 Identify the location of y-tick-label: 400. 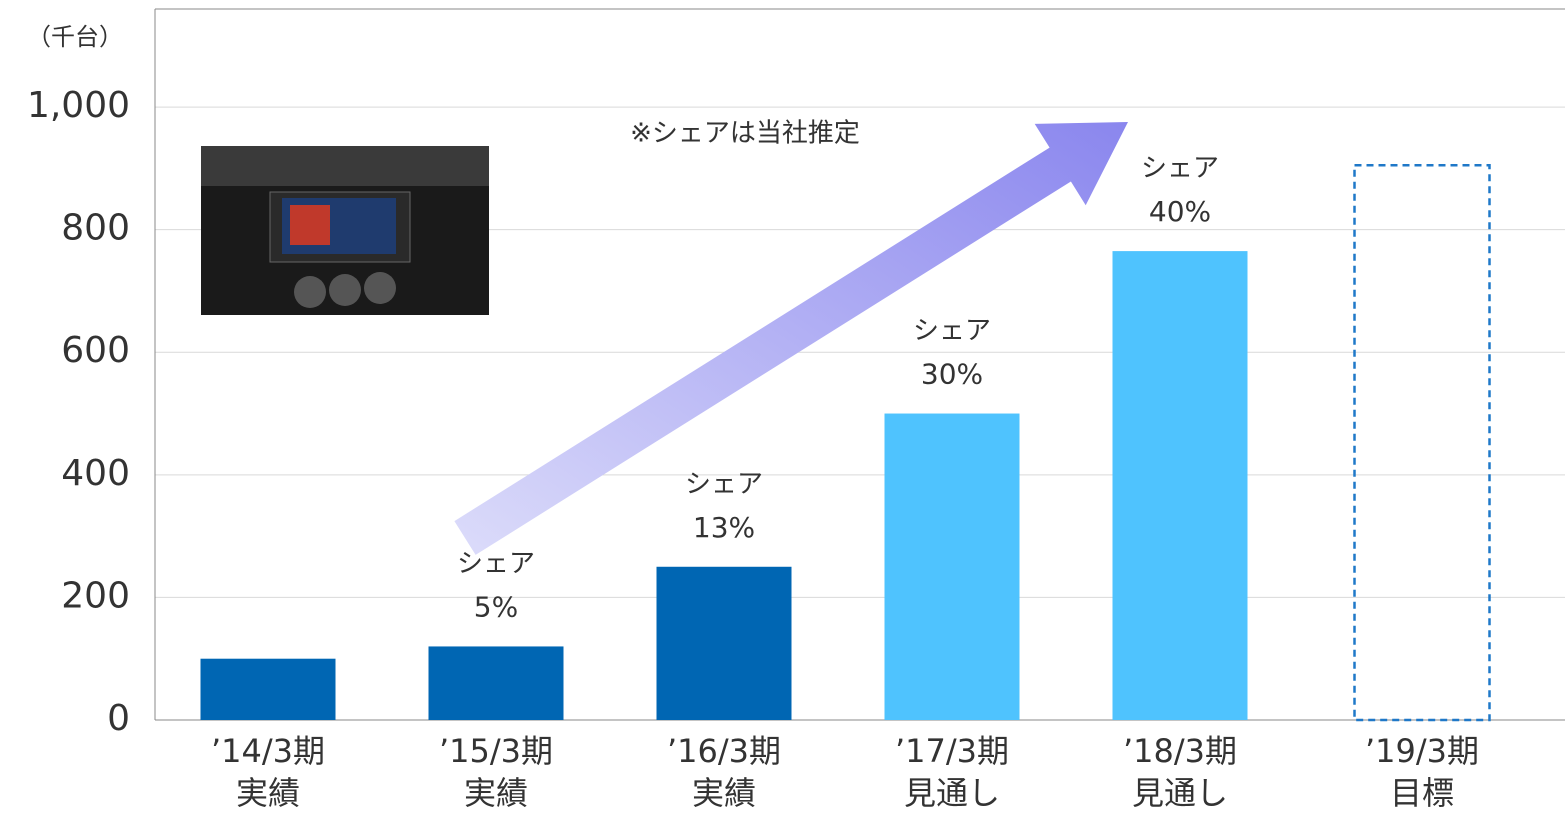
(95, 473).